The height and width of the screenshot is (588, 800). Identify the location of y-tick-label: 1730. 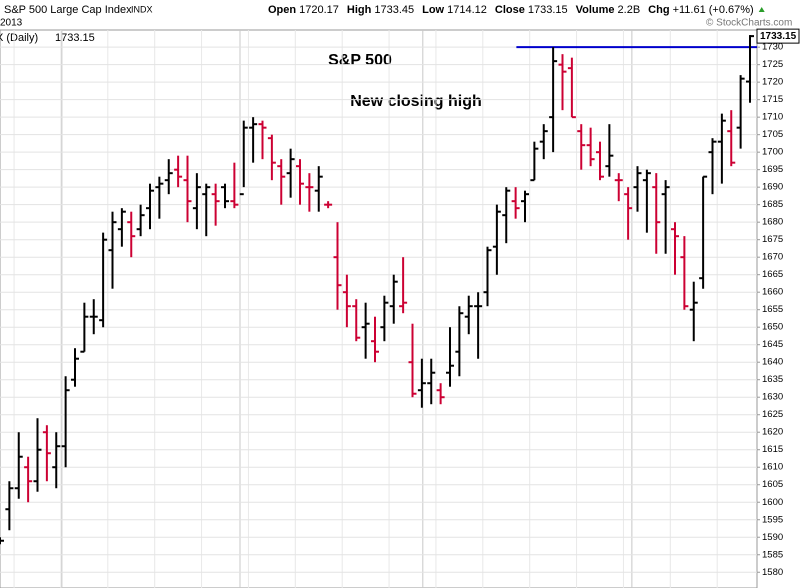
(772, 47).